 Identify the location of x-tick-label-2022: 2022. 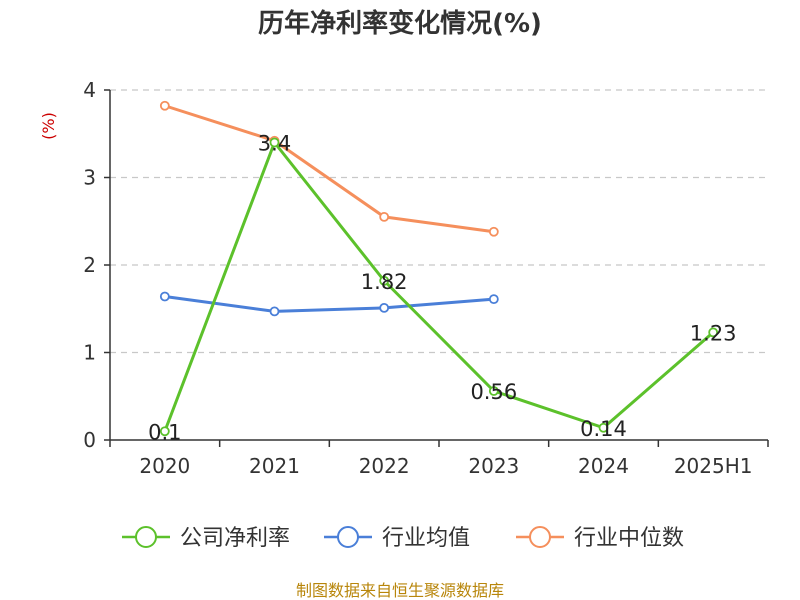
(384, 466).